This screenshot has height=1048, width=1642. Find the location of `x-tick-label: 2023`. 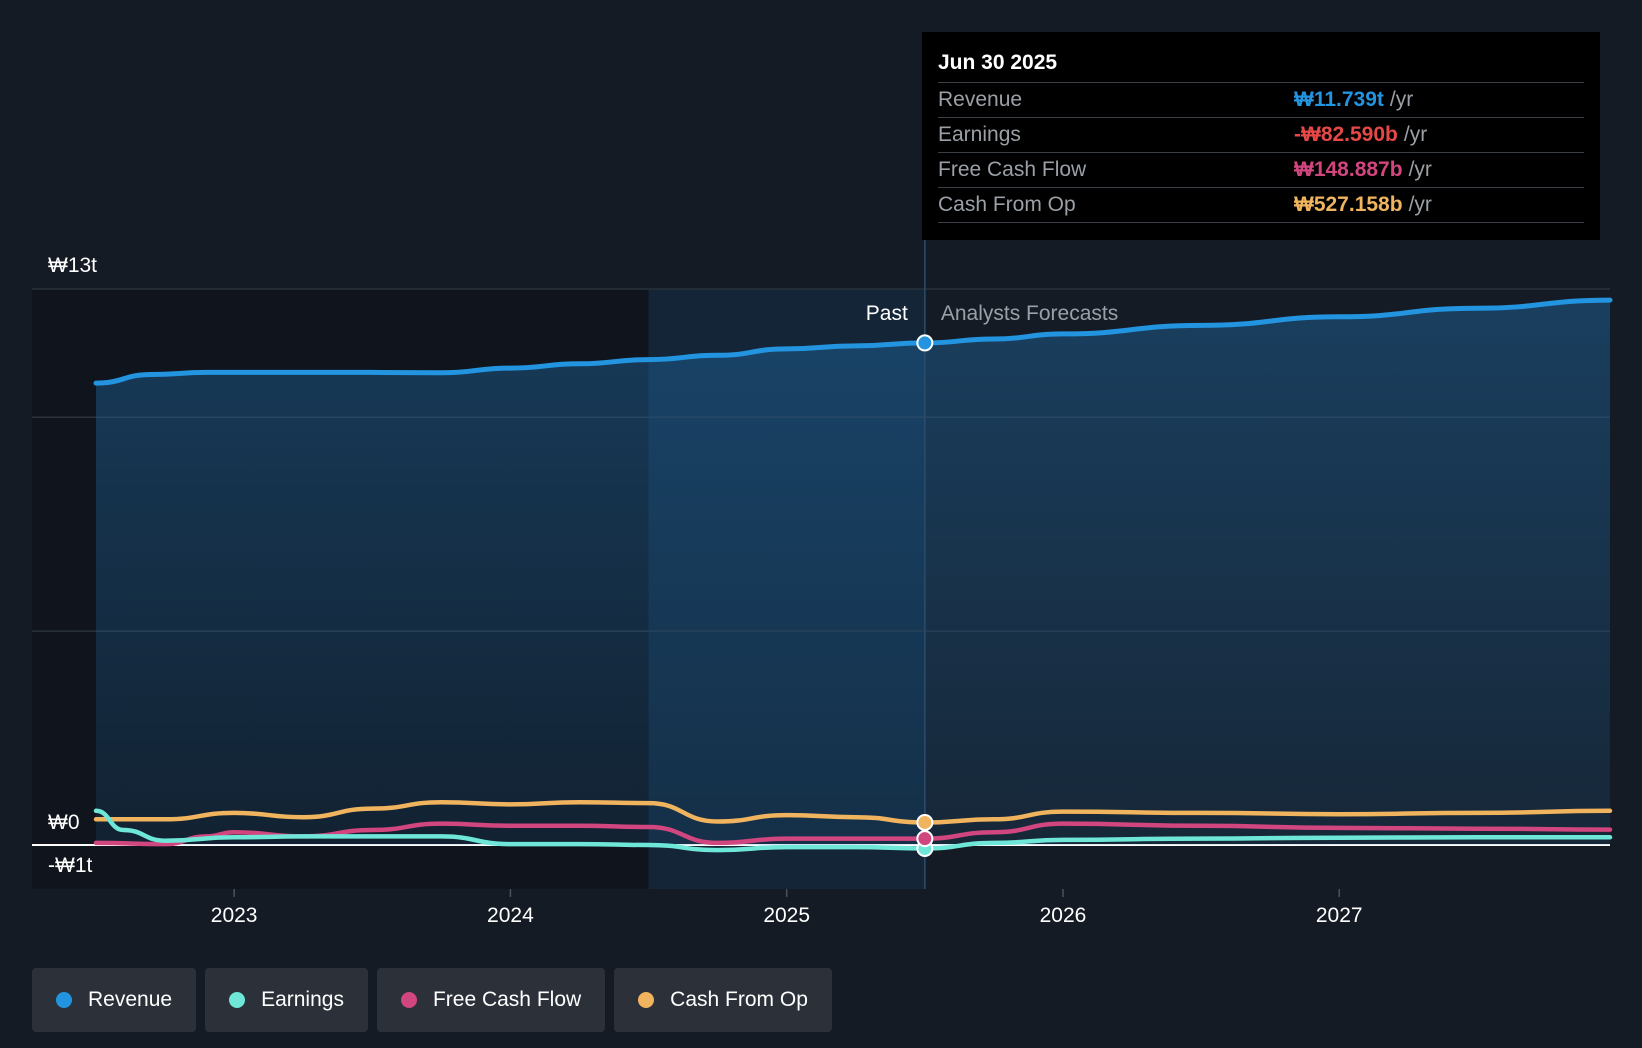

x-tick-label: 2023 is located at coordinates (234, 915).